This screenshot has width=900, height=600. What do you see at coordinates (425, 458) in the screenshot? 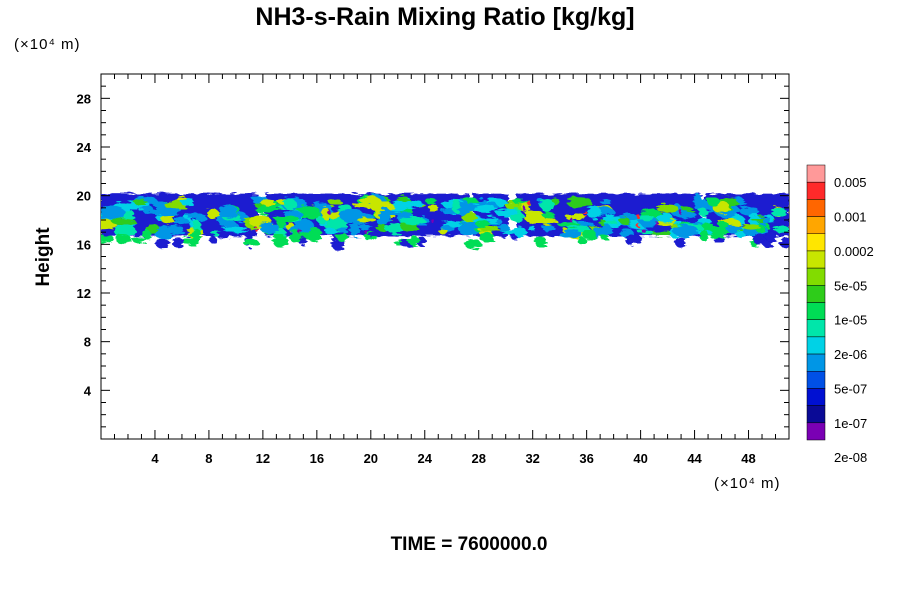
I see `x-tick-label: 24` at bounding box center [425, 458].